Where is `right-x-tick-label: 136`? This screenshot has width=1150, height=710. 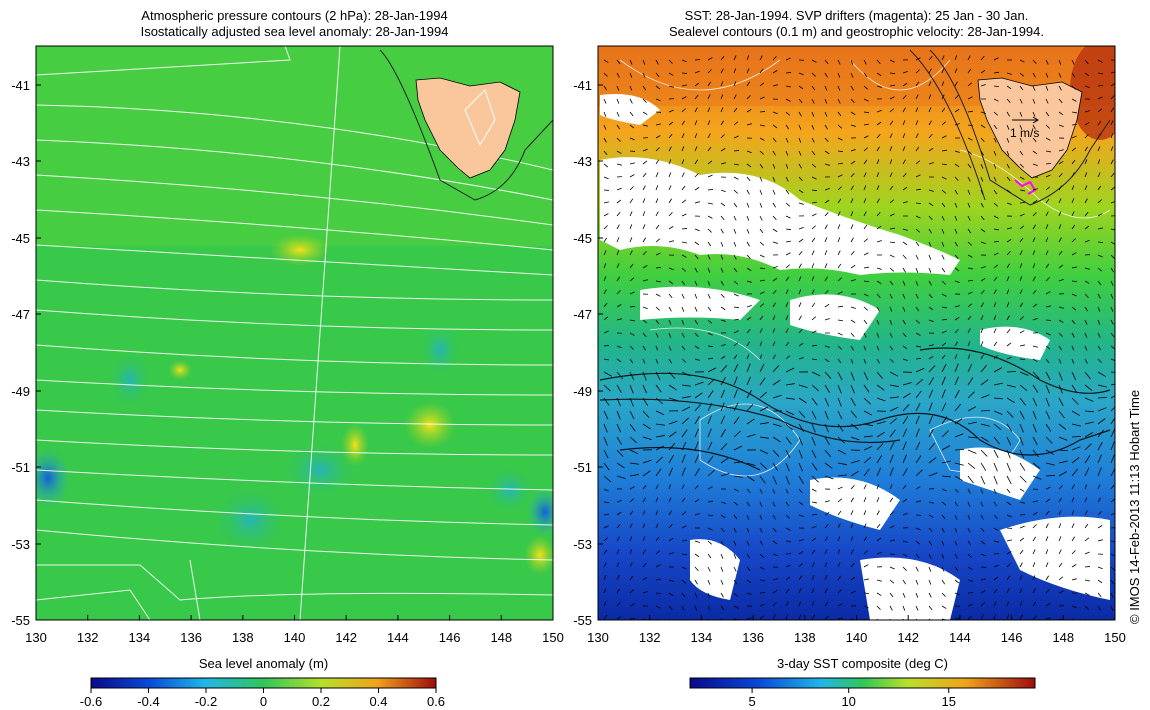
right-x-tick-label: 136 is located at coordinates (753, 637).